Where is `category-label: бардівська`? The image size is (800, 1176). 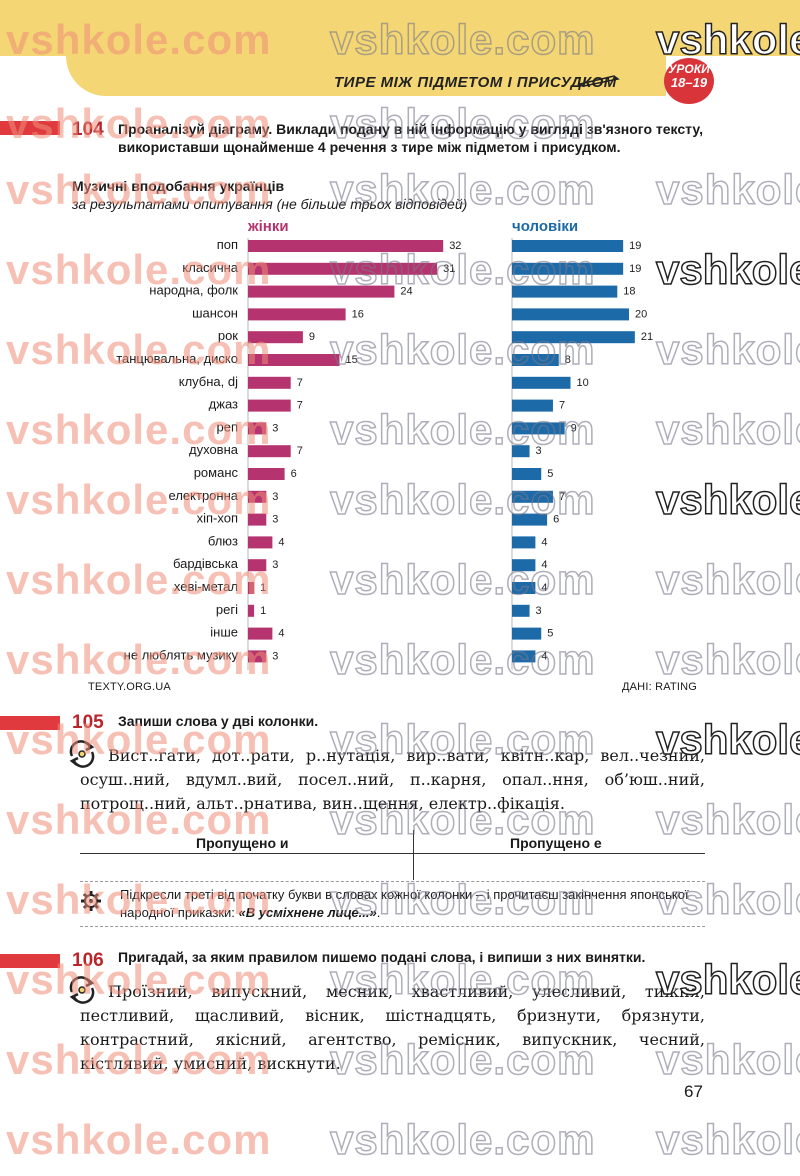
category-label: бардівська is located at coordinates (206, 563).